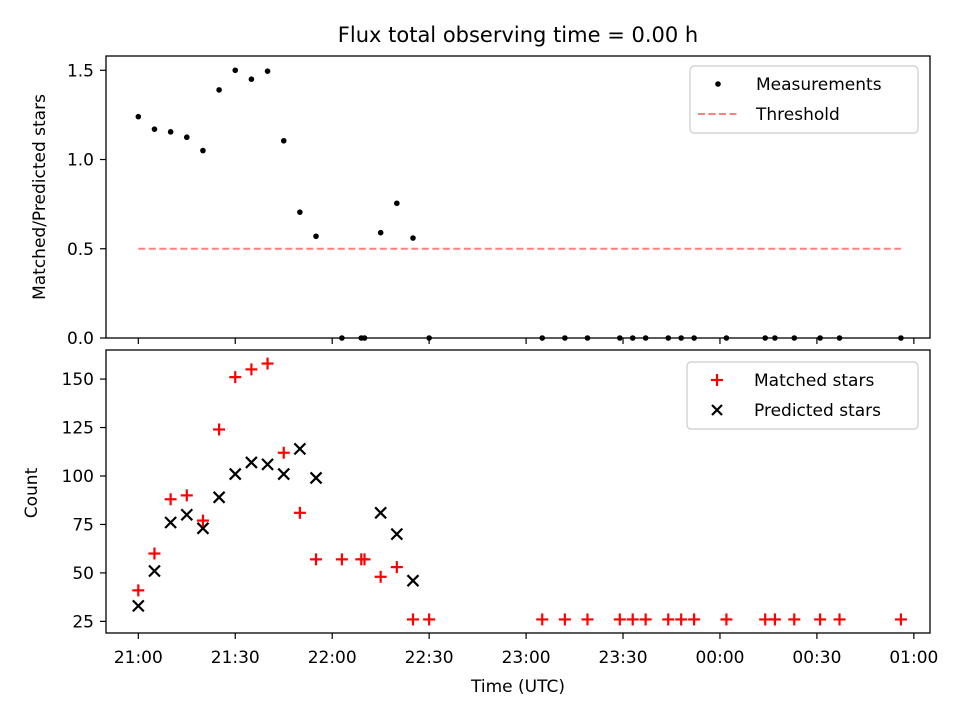 The height and width of the screenshot is (720, 960). I want to click on ratio-legend: Measurements Threshold, so click(804, 99).